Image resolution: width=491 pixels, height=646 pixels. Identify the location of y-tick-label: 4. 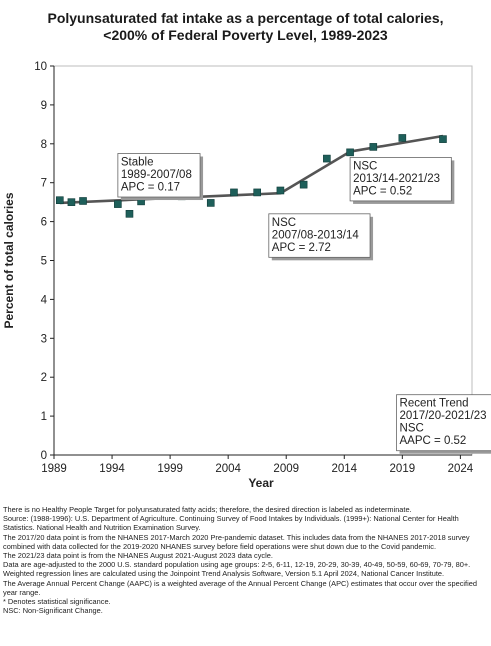
(44, 300).